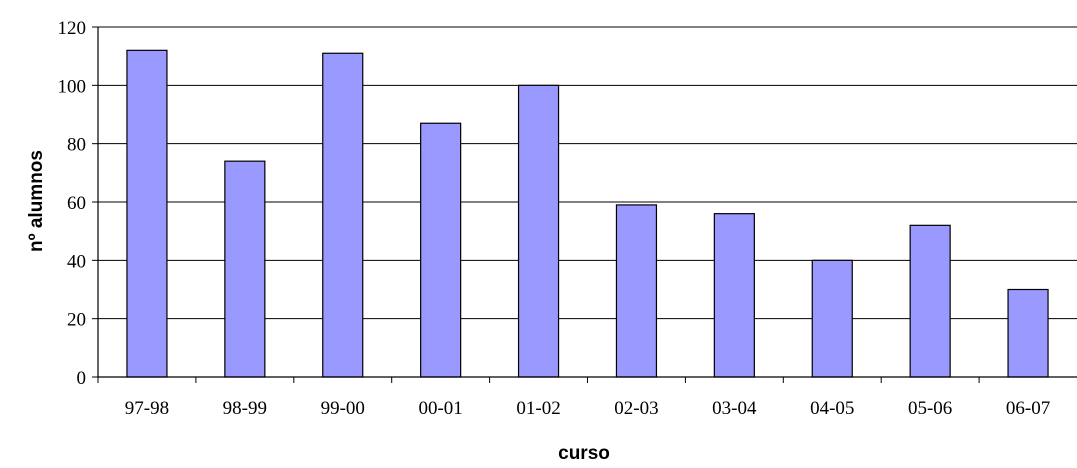  I want to click on y-tick-label: 20, so click(76, 320).